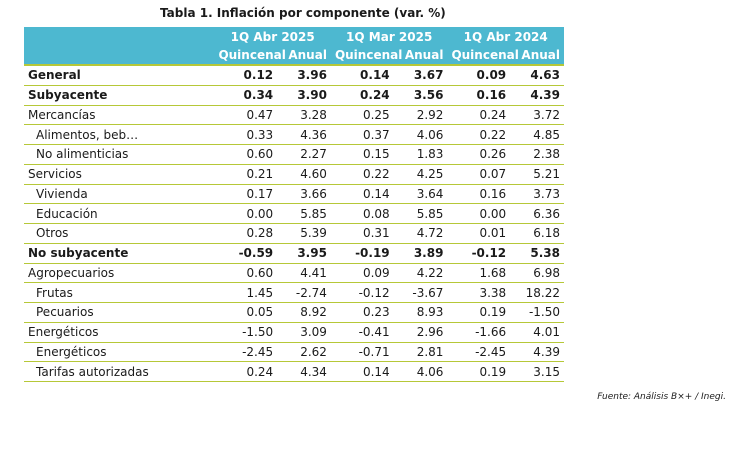 The image size is (735, 456). What do you see at coordinates (537, 371) in the screenshot?
I see `value-cell: 3.15` at bounding box center [537, 371].